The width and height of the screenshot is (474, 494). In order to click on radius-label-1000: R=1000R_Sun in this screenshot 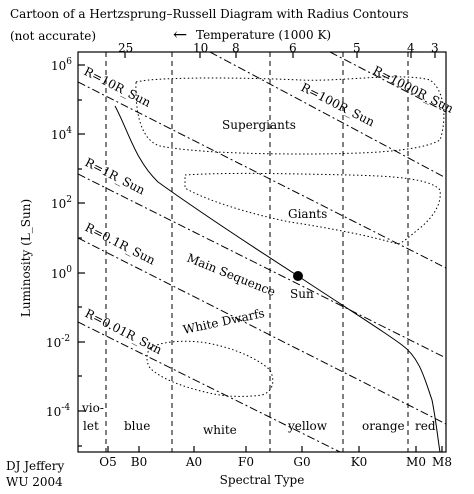, I will do `click(413, 89)`.